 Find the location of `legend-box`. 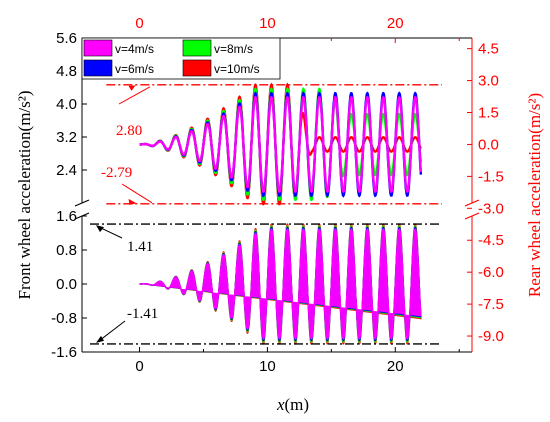

legend-box is located at coordinates (181, 58).